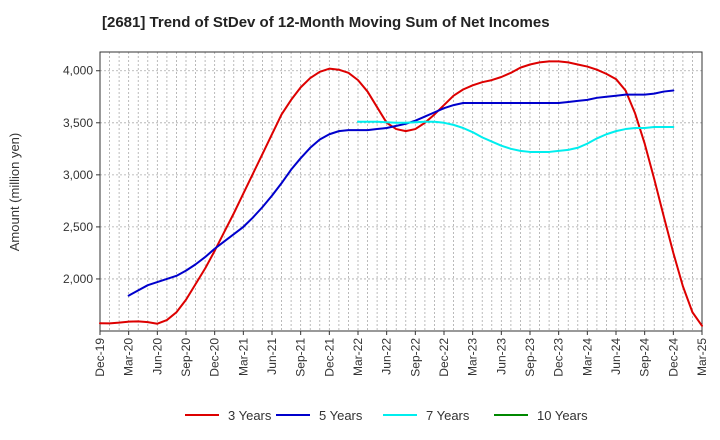 Image resolution: width=720 pixels, height=440 pixels. I want to click on x-tick-label: Sep-22, so click(415, 357).